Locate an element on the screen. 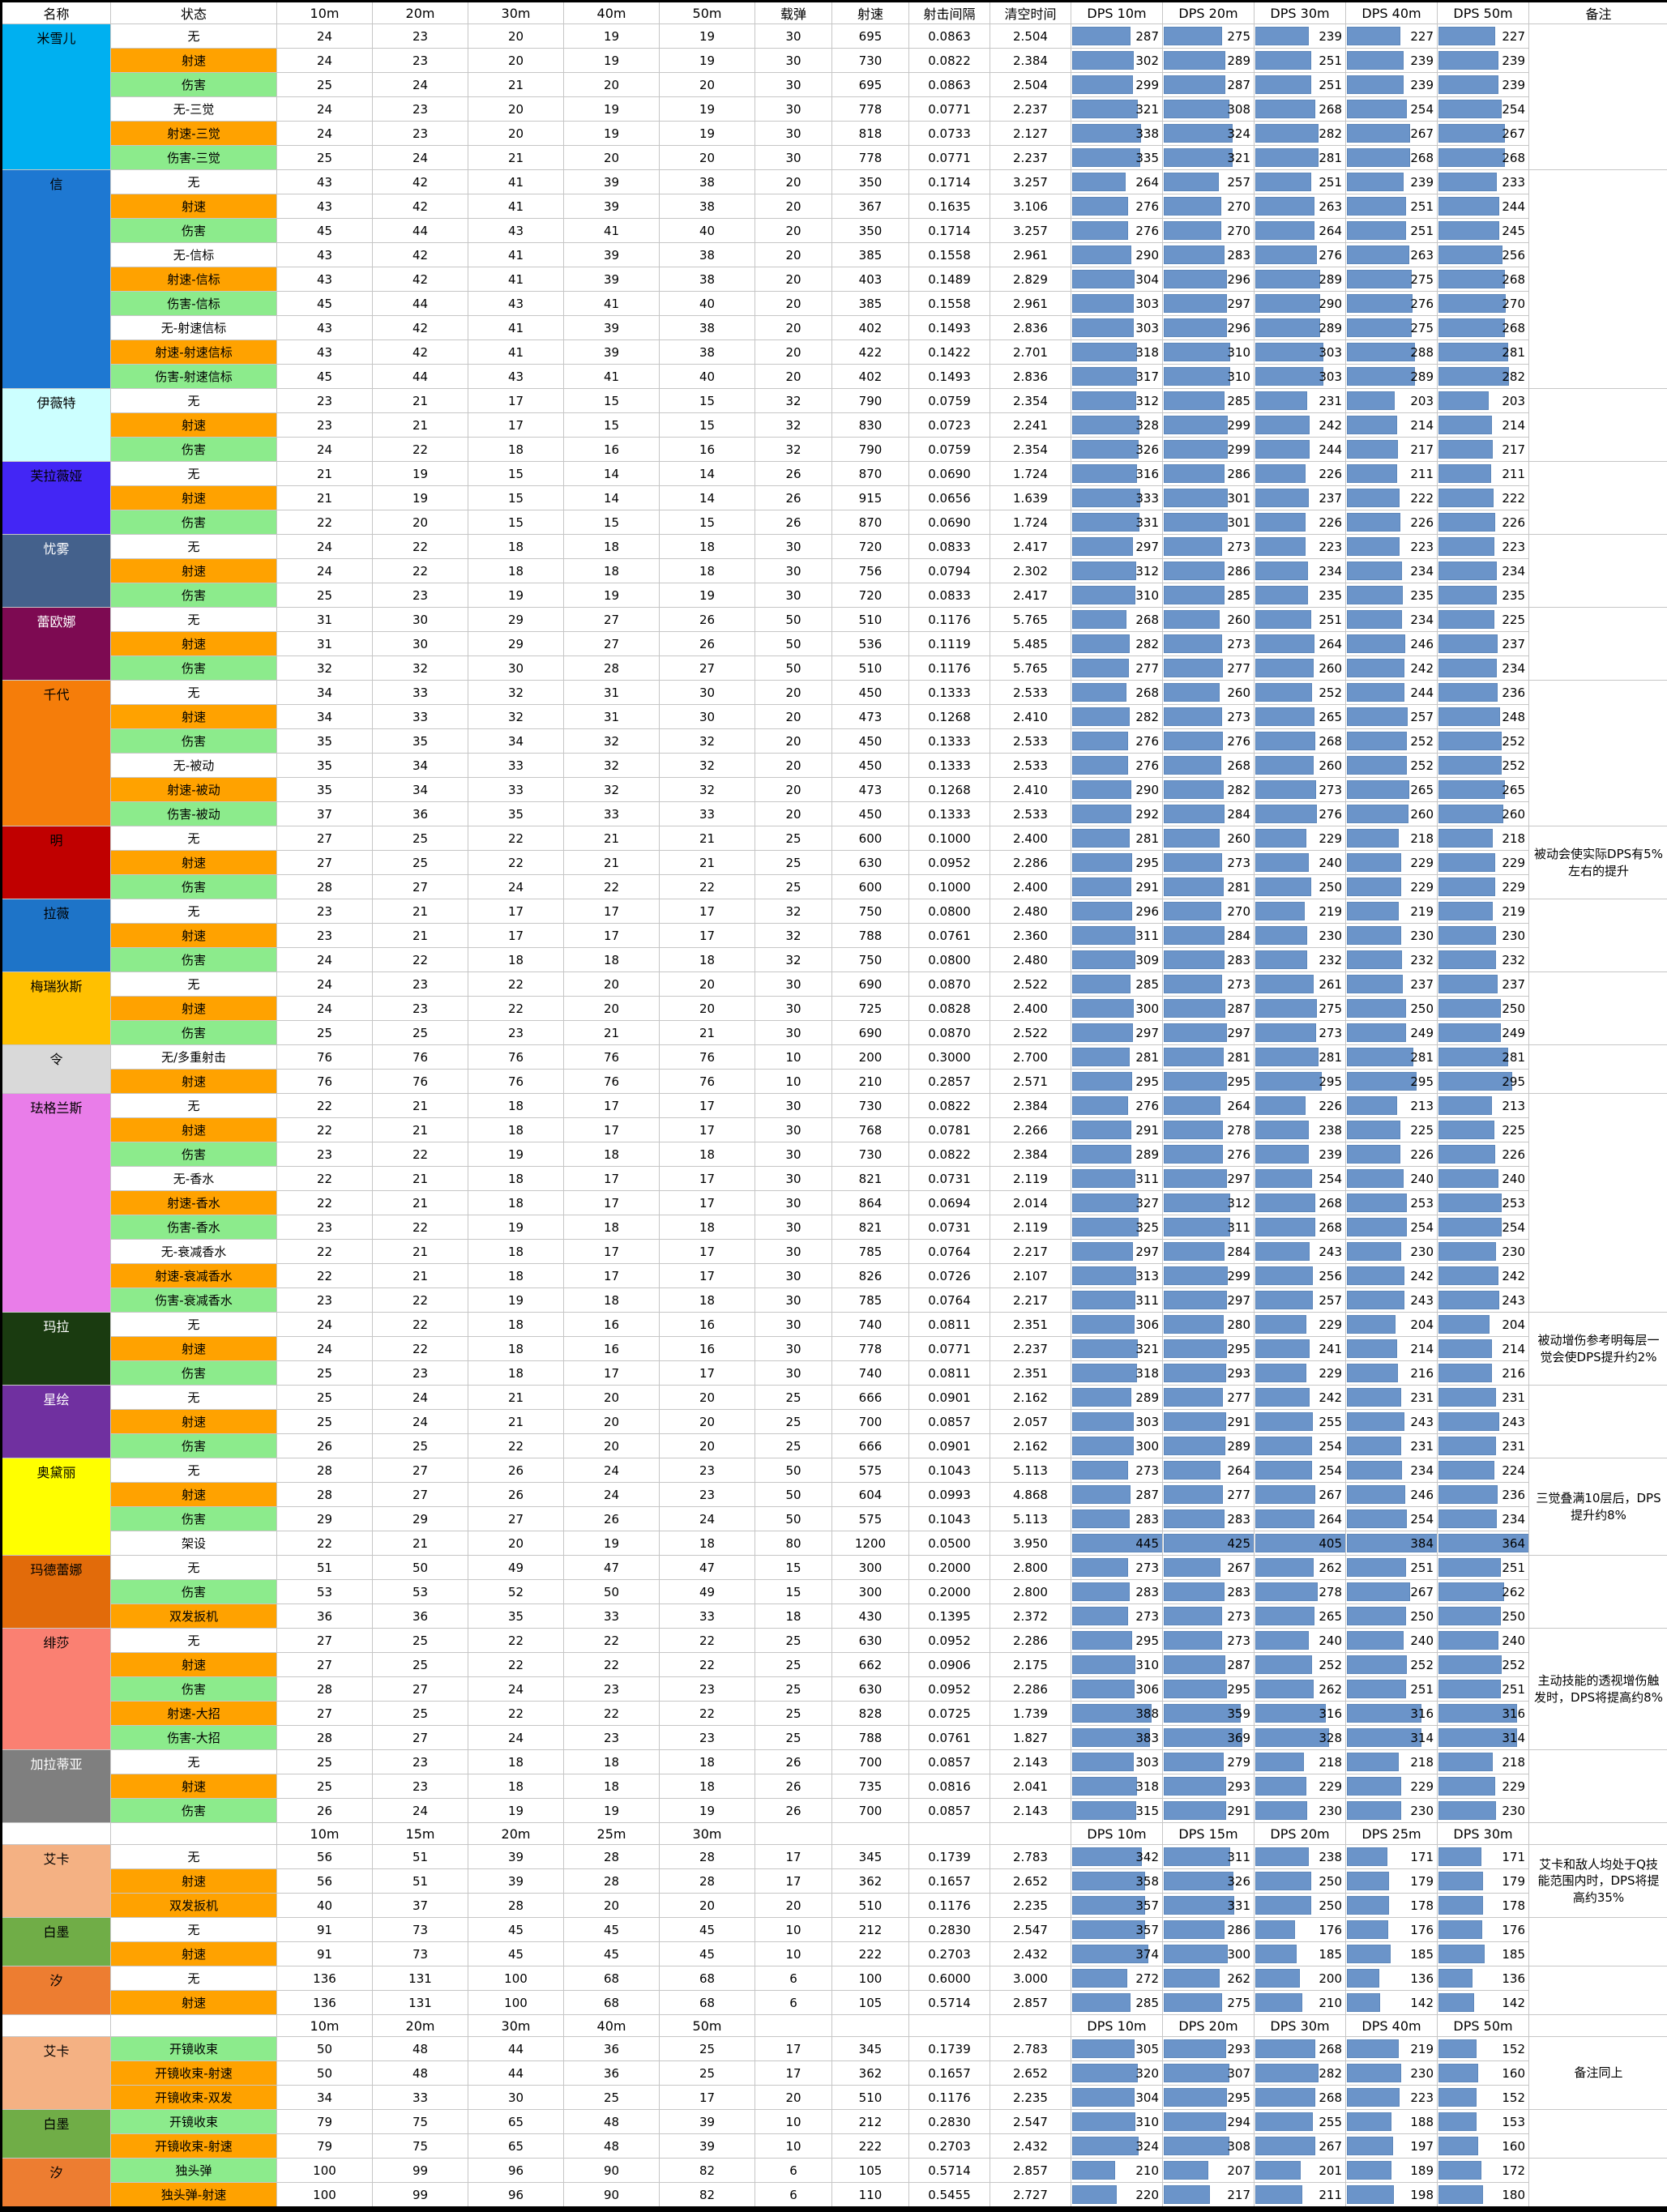 The height and width of the screenshot is (2212, 1667). interval-cell: 0.0761 is located at coordinates (949, 936).